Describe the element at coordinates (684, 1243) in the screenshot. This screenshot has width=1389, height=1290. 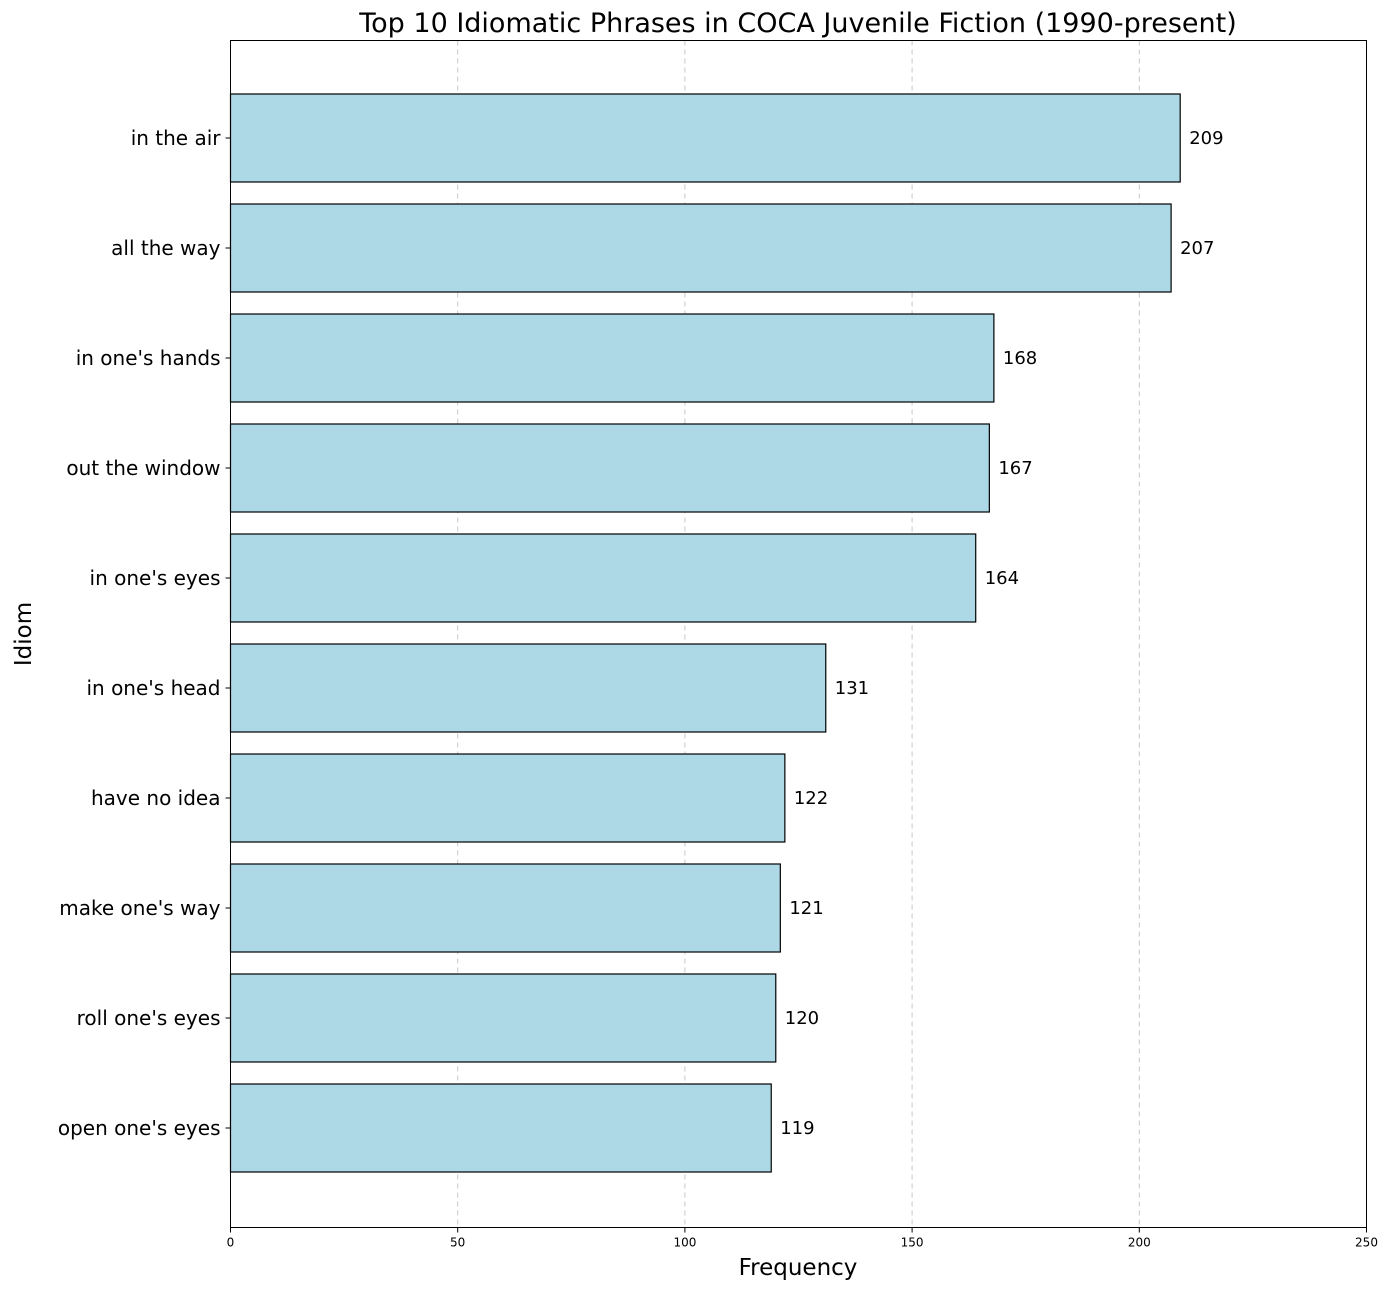
I see `x-tick-label: 100` at that location.